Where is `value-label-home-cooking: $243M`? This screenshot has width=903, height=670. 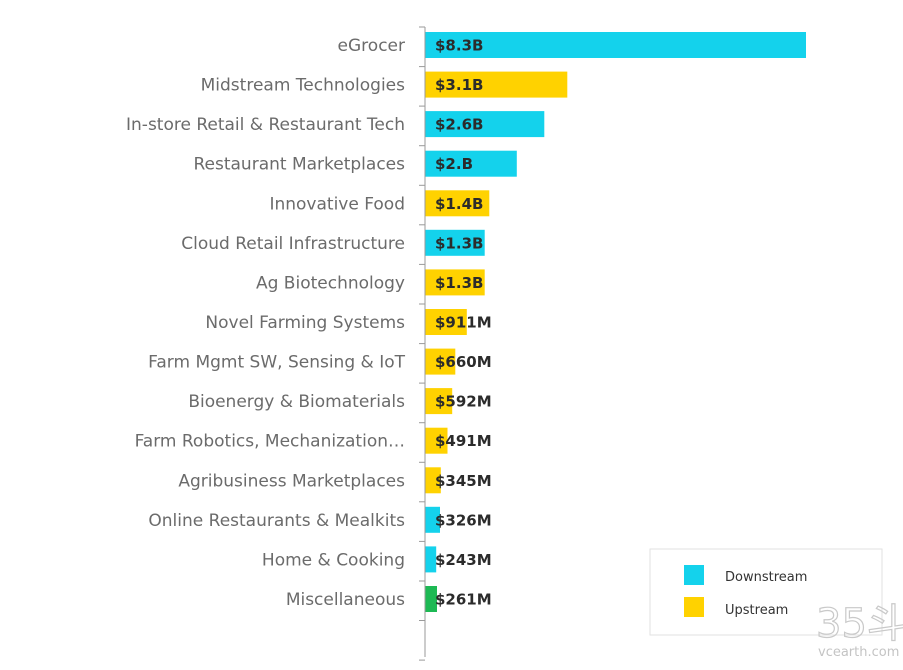 value-label-home-cooking: $243M is located at coordinates (463, 560).